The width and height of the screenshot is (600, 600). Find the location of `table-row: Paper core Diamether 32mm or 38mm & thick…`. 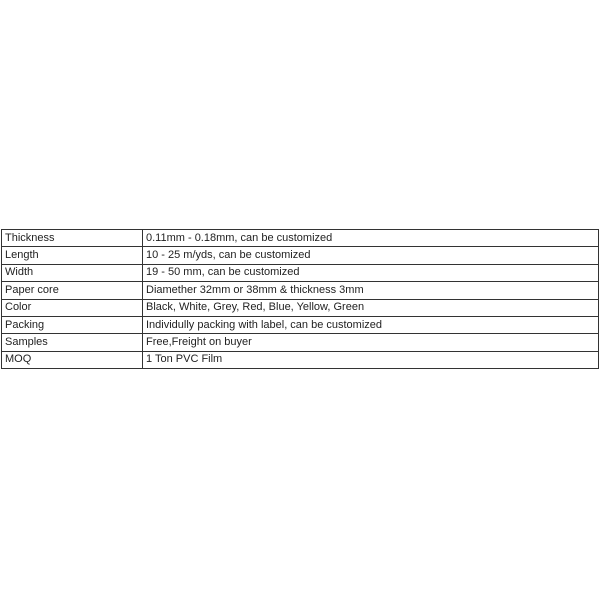

table-row: Paper core Diamether 32mm or 38mm & thick… is located at coordinates (300, 290).